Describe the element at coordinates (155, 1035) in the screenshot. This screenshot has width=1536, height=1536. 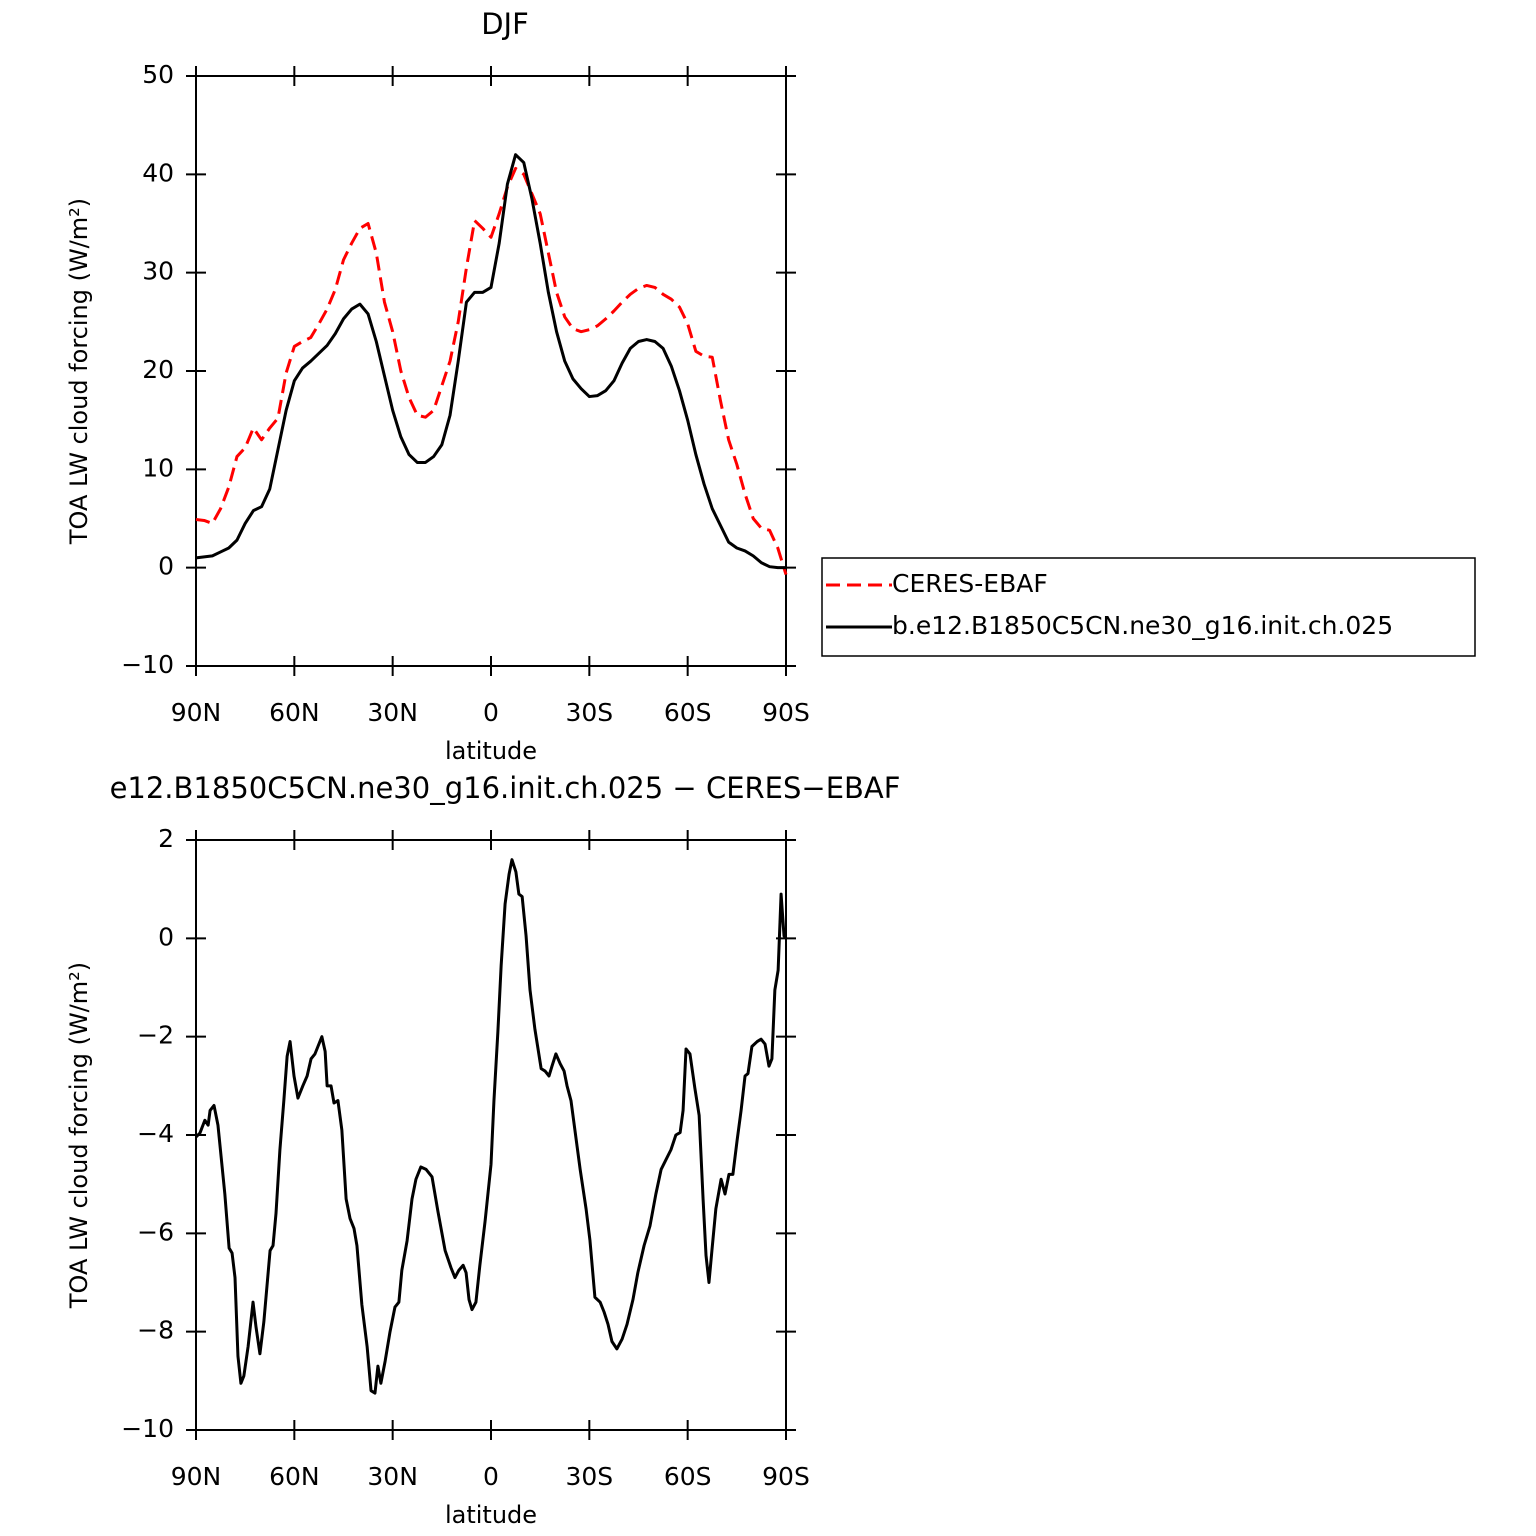
I see `y-tick-label: −2` at that location.